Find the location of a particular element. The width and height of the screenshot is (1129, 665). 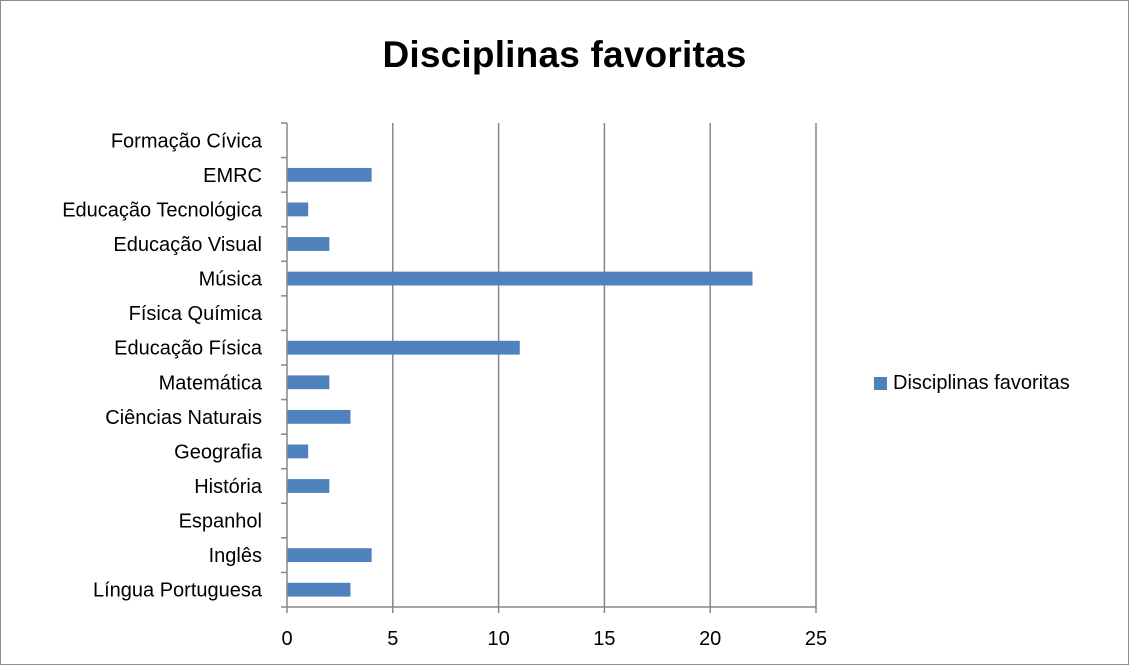

x-tick-label: 25 is located at coordinates (816, 639).